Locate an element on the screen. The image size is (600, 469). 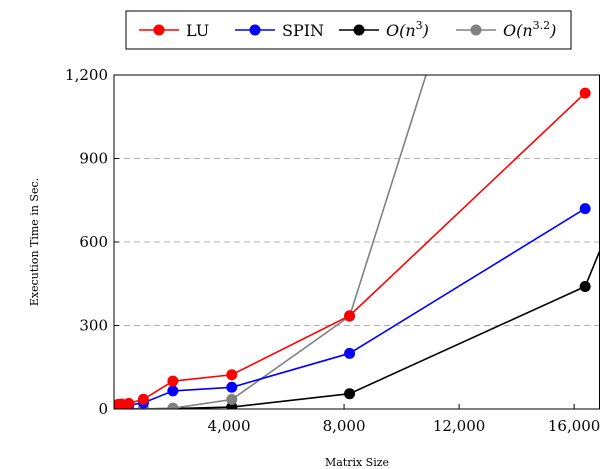
legend-on32-label: O(n3.2) is located at coordinates (529, 29).